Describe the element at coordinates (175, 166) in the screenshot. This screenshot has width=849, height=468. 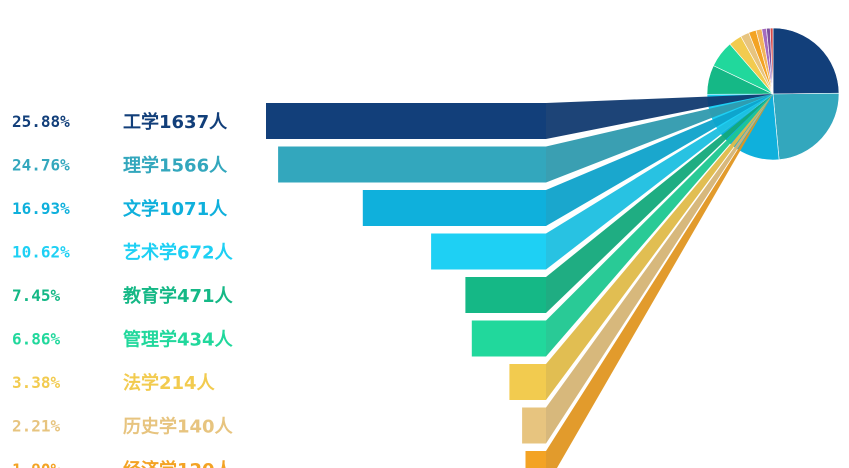
I see `category-label: 理学1566人` at that location.